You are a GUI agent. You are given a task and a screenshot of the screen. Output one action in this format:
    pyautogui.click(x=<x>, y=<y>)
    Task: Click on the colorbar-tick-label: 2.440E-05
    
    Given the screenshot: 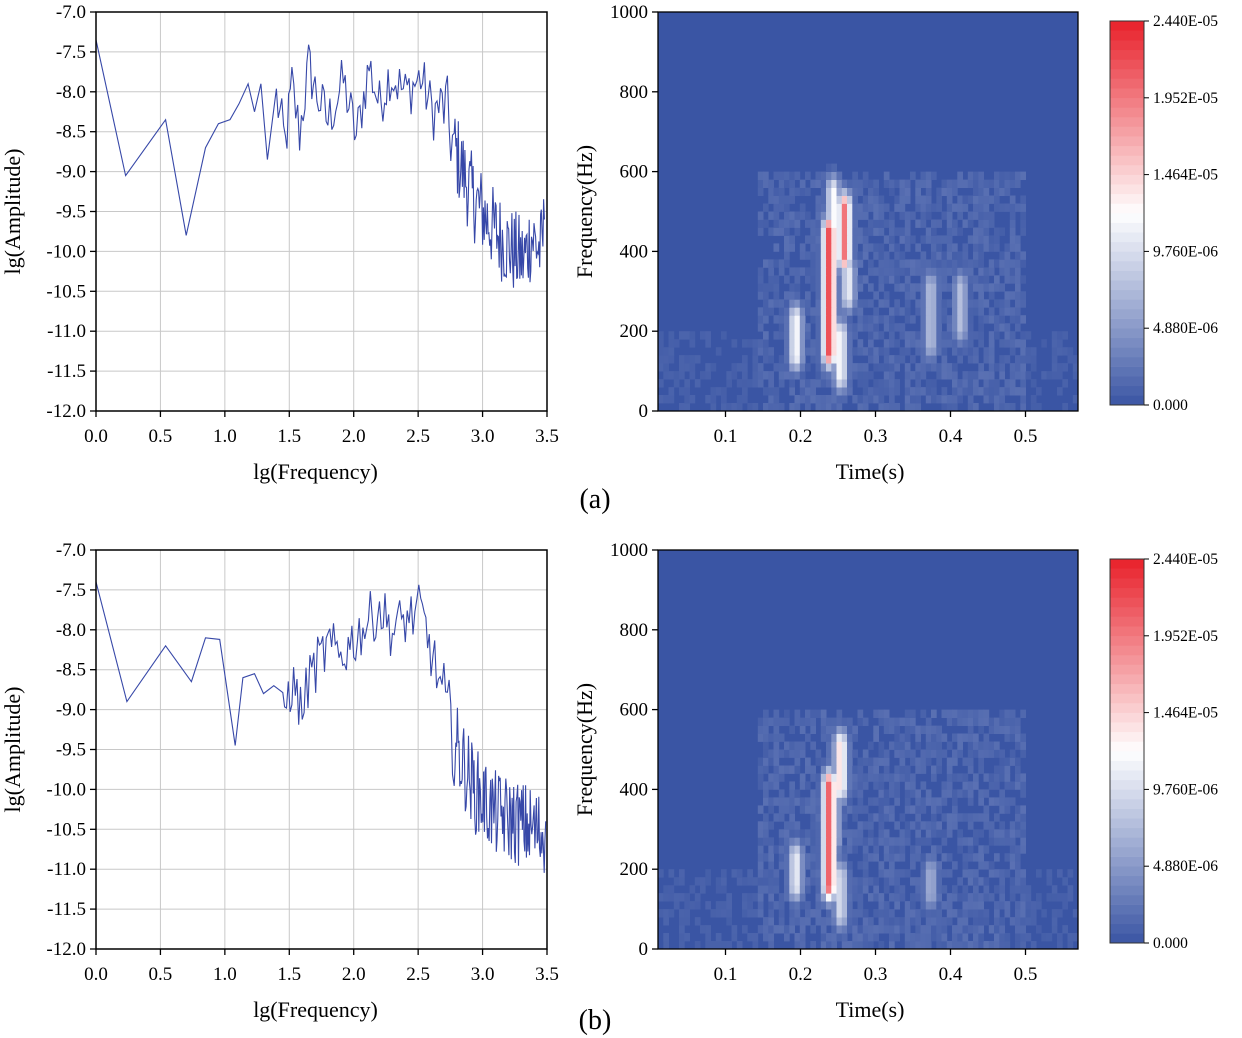 What is the action you would take?
    pyautogui.click(x=1185, y=559)
    